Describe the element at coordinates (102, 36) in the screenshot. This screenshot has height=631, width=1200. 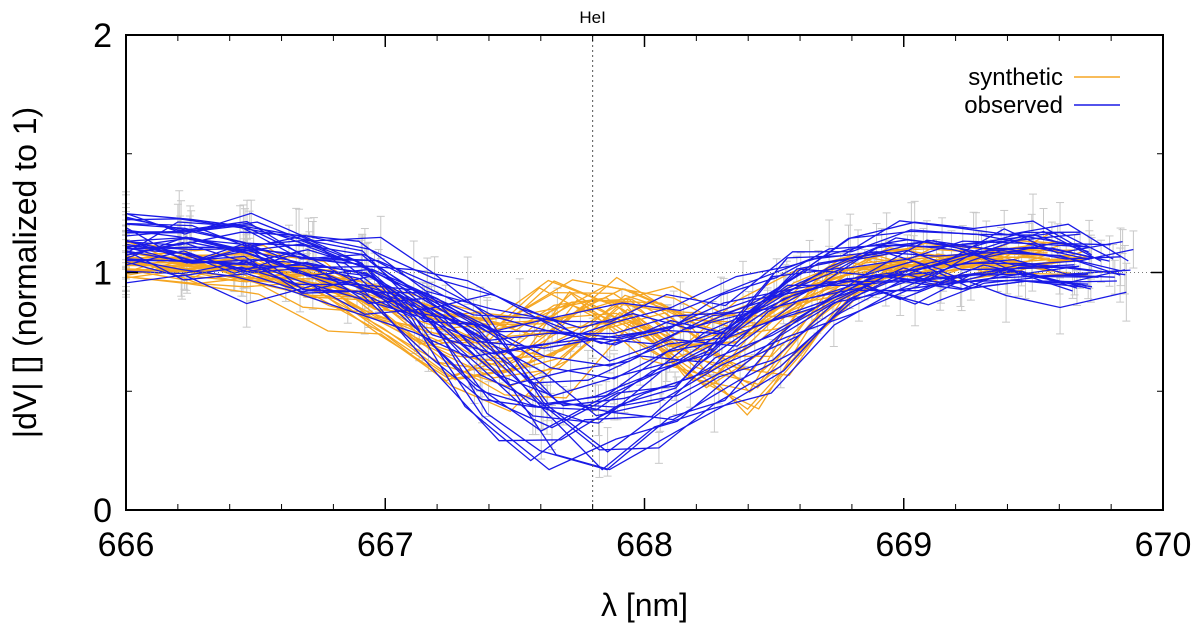
I see `y-tick-label: 2` at that location.